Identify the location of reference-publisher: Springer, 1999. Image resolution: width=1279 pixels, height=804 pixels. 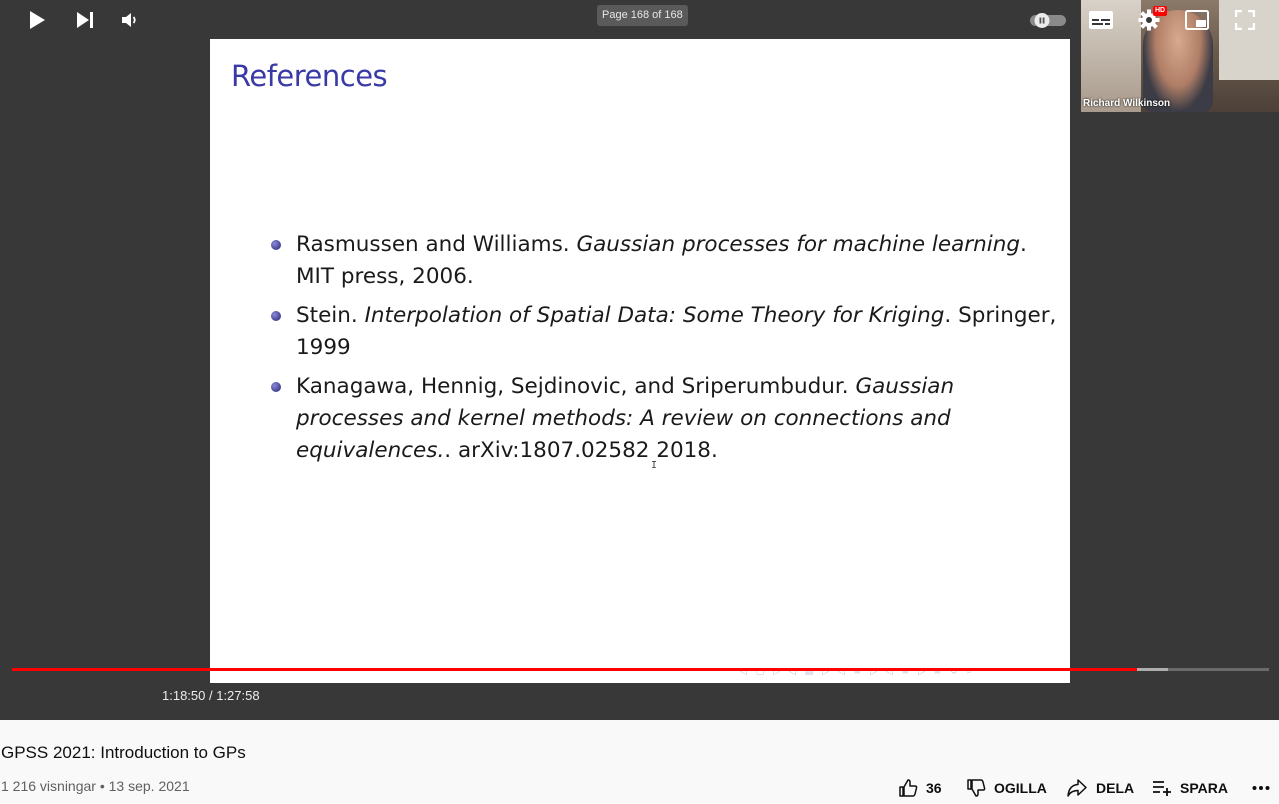
(676, 331).